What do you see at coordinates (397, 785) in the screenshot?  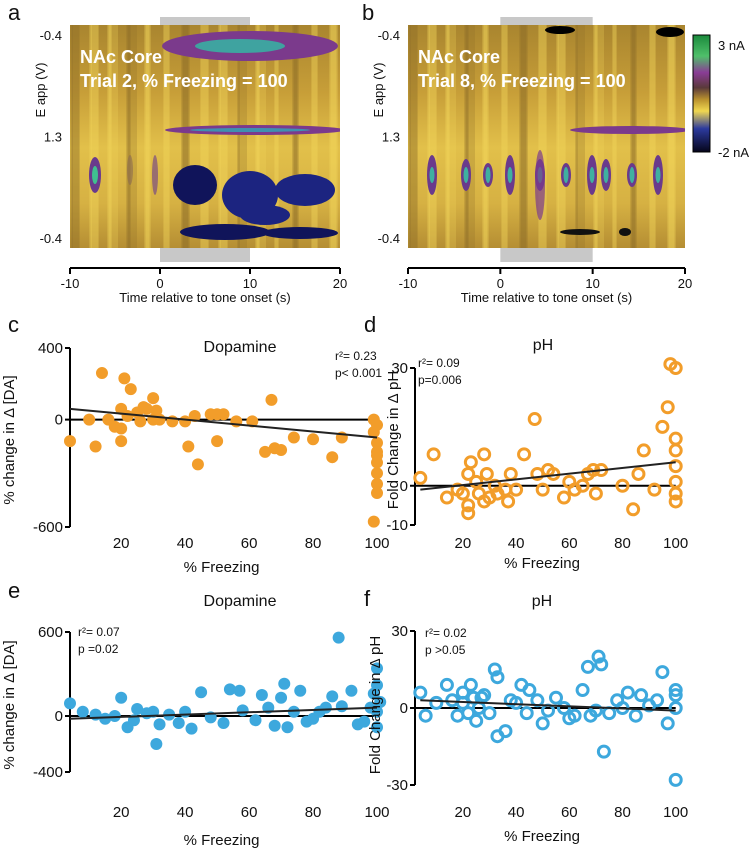 I see `y-tick-label: -30` at bounding box center [397, 785].